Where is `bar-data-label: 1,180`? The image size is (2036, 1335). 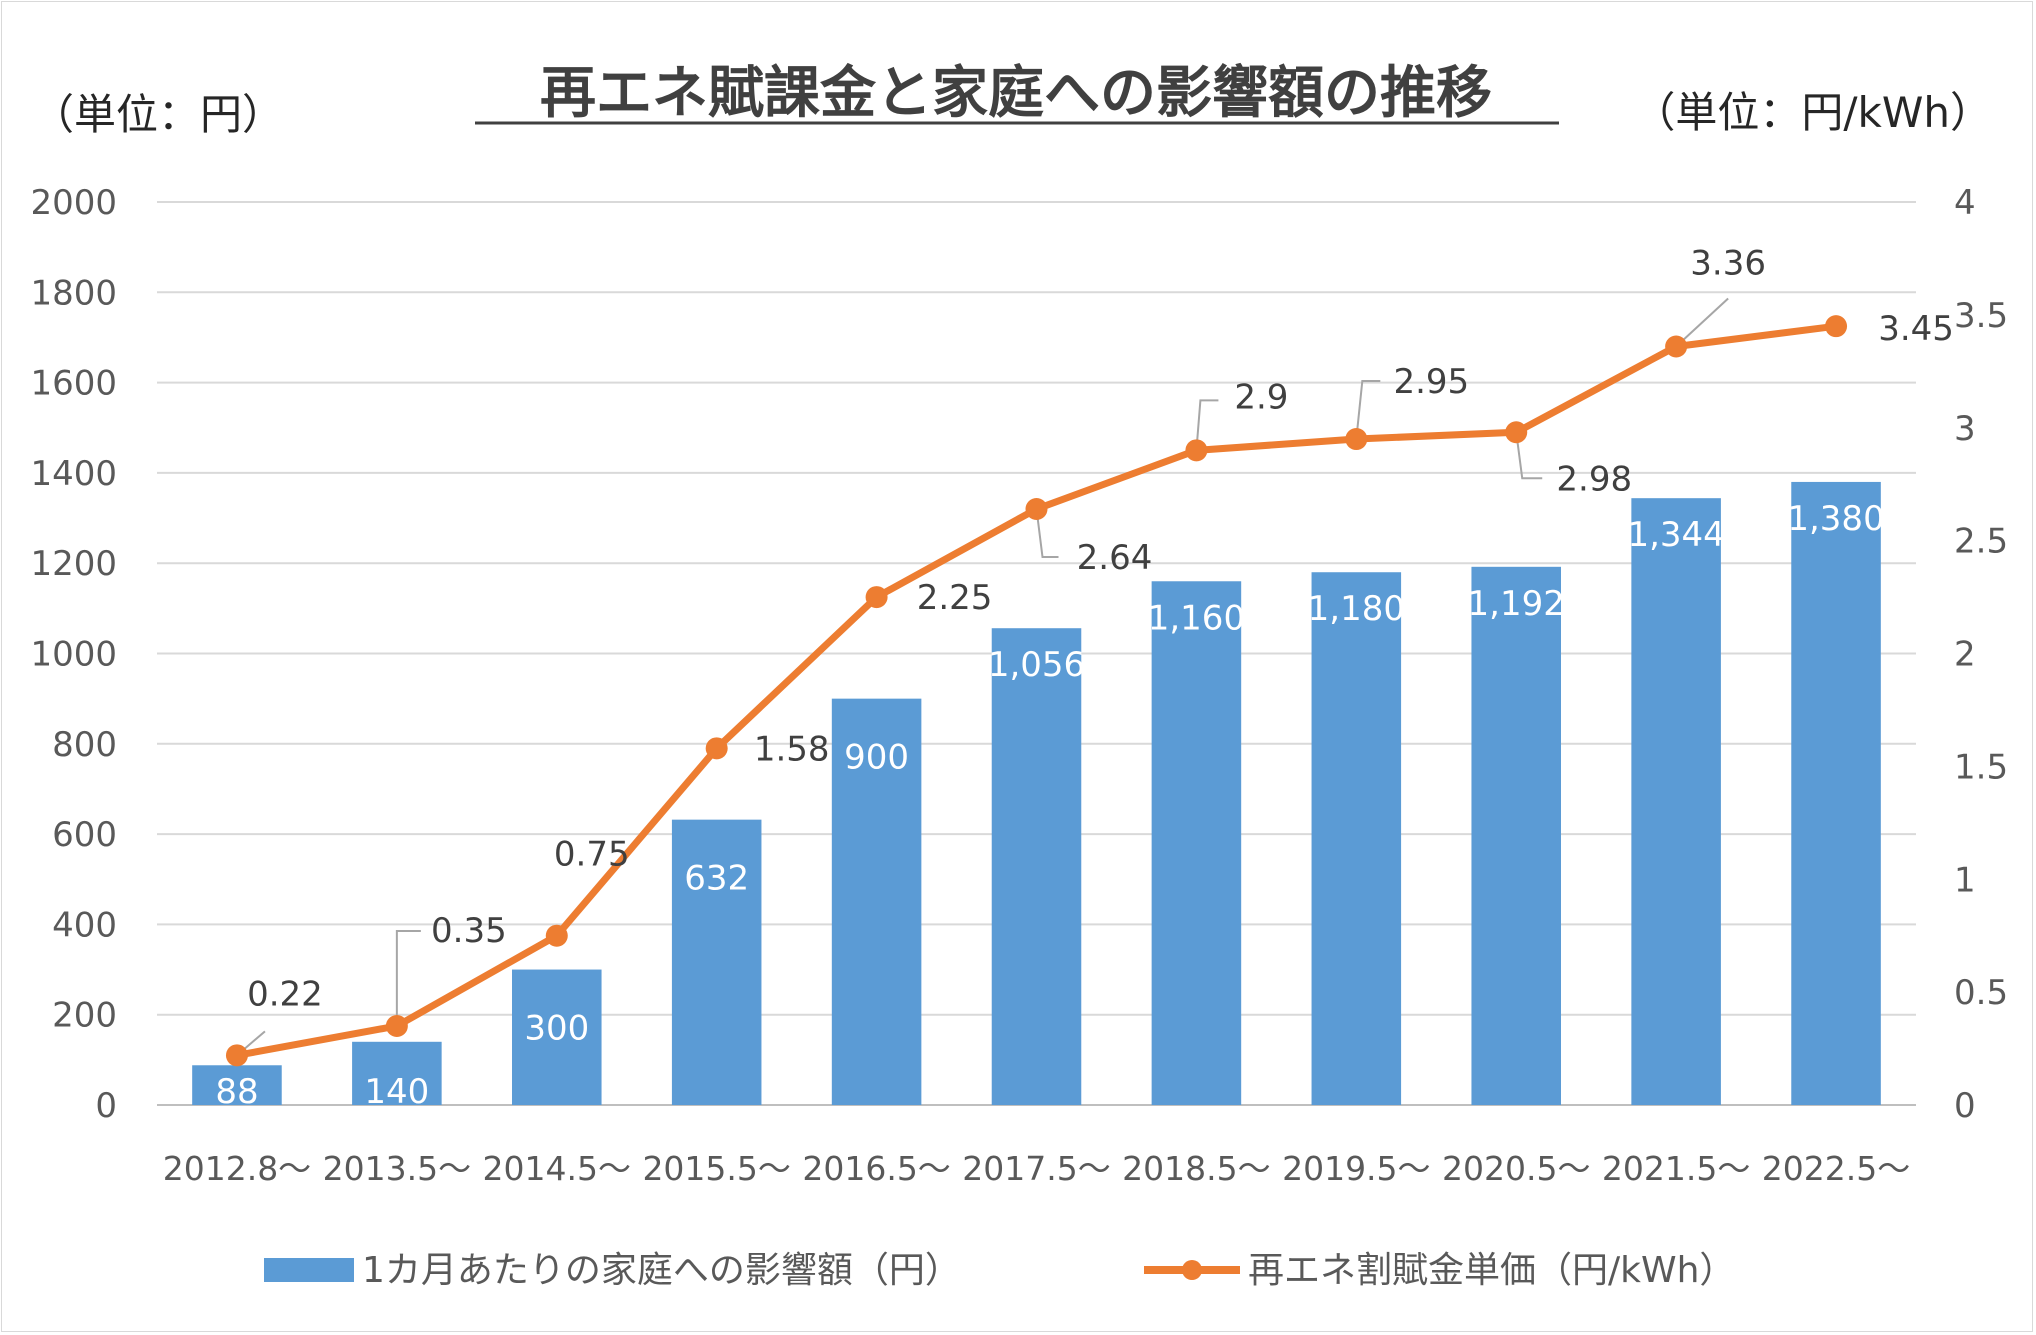
bar-data-label: 1,180 is located at coordinates (1356, 609).